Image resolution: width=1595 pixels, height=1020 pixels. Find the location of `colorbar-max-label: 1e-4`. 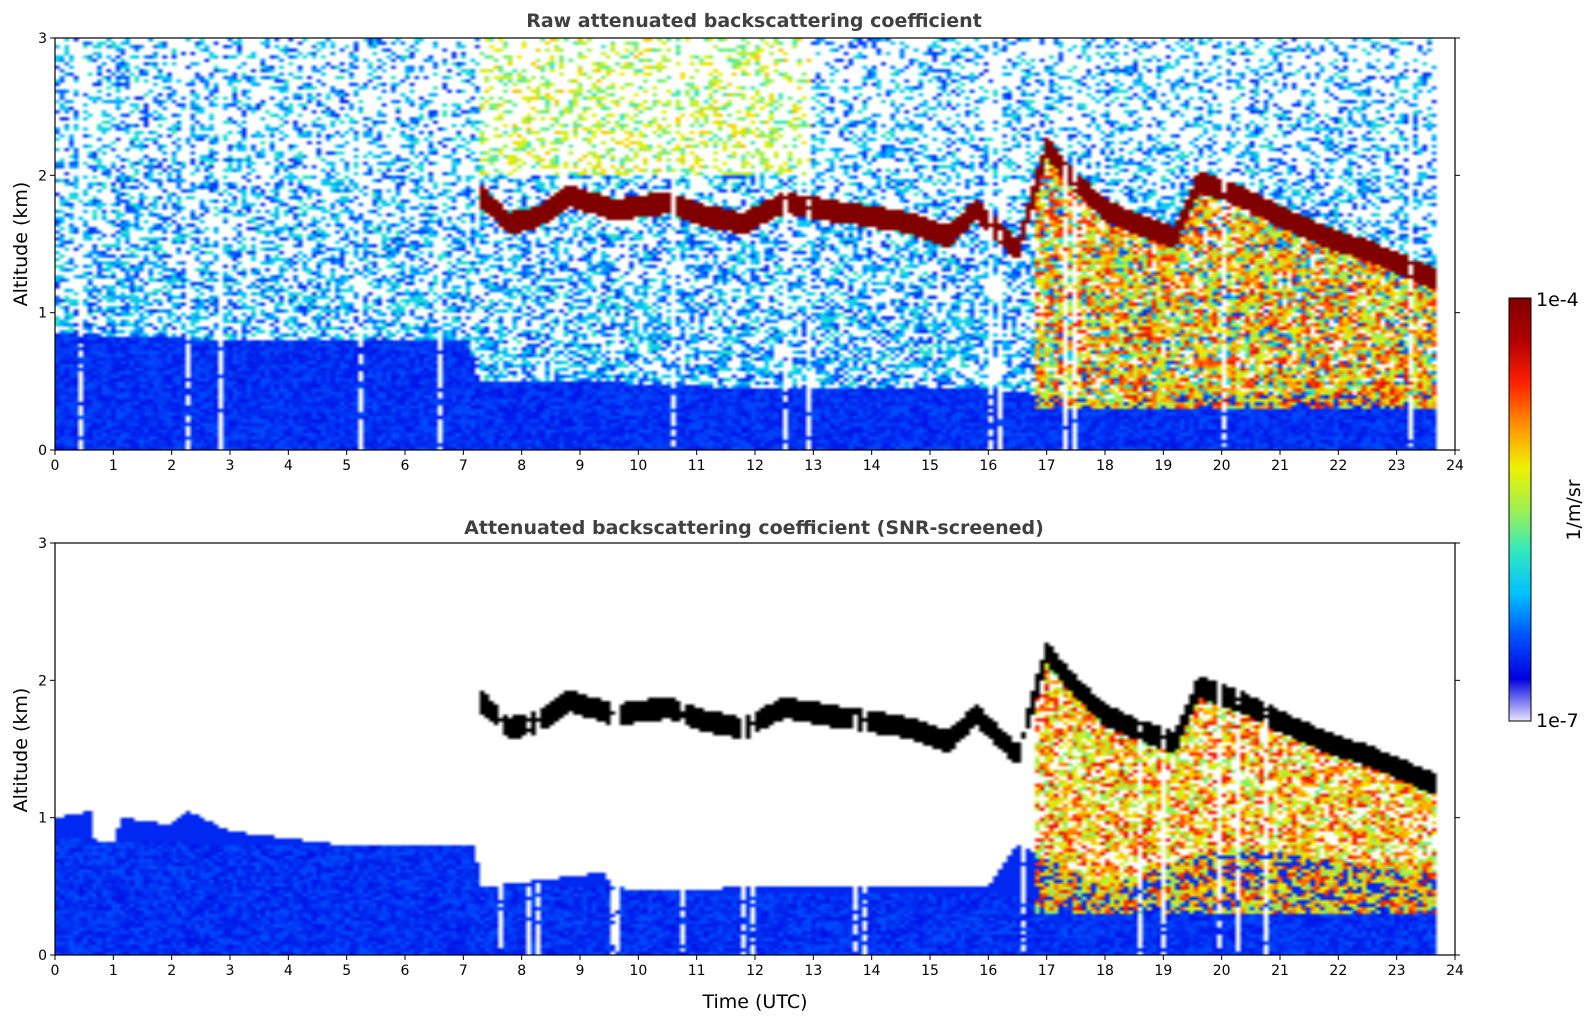

colorbar-max-label: 1e-4 is located at coordinates (1557, 300).